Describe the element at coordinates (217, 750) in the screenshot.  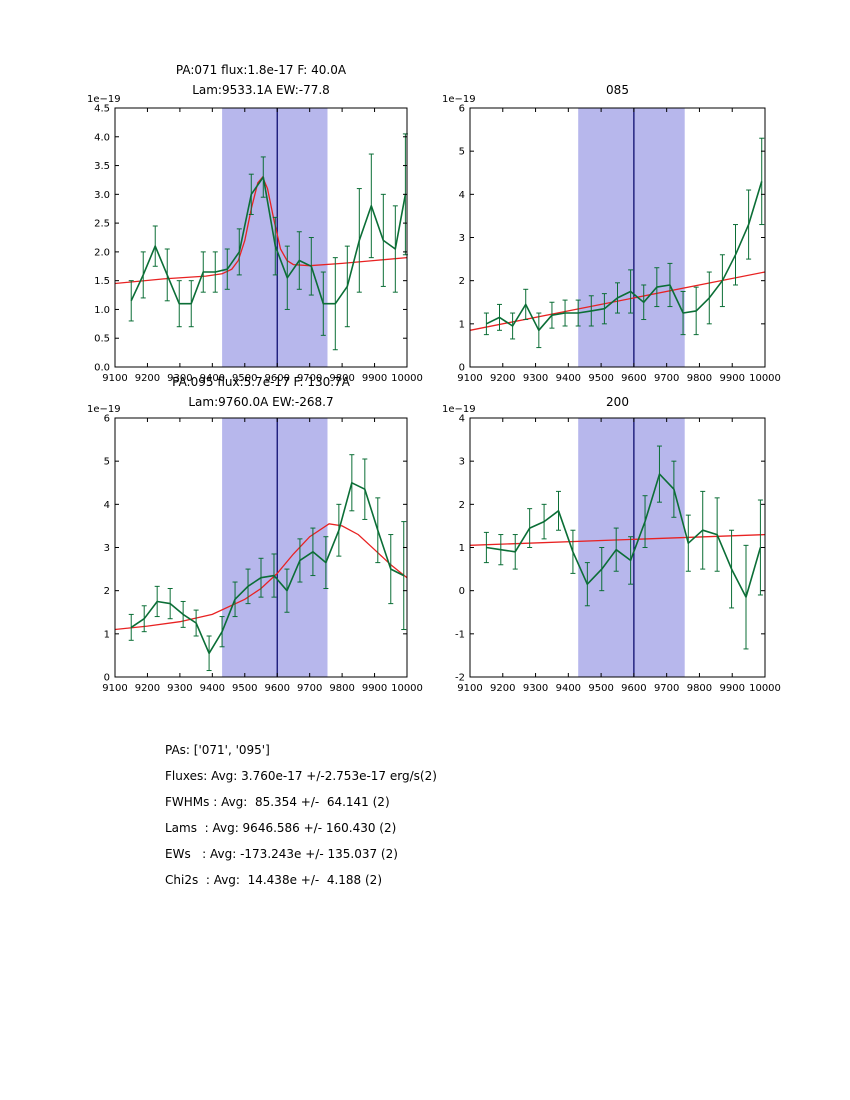
I see `summary-pas: PAs: ['071', '095']` at that location.